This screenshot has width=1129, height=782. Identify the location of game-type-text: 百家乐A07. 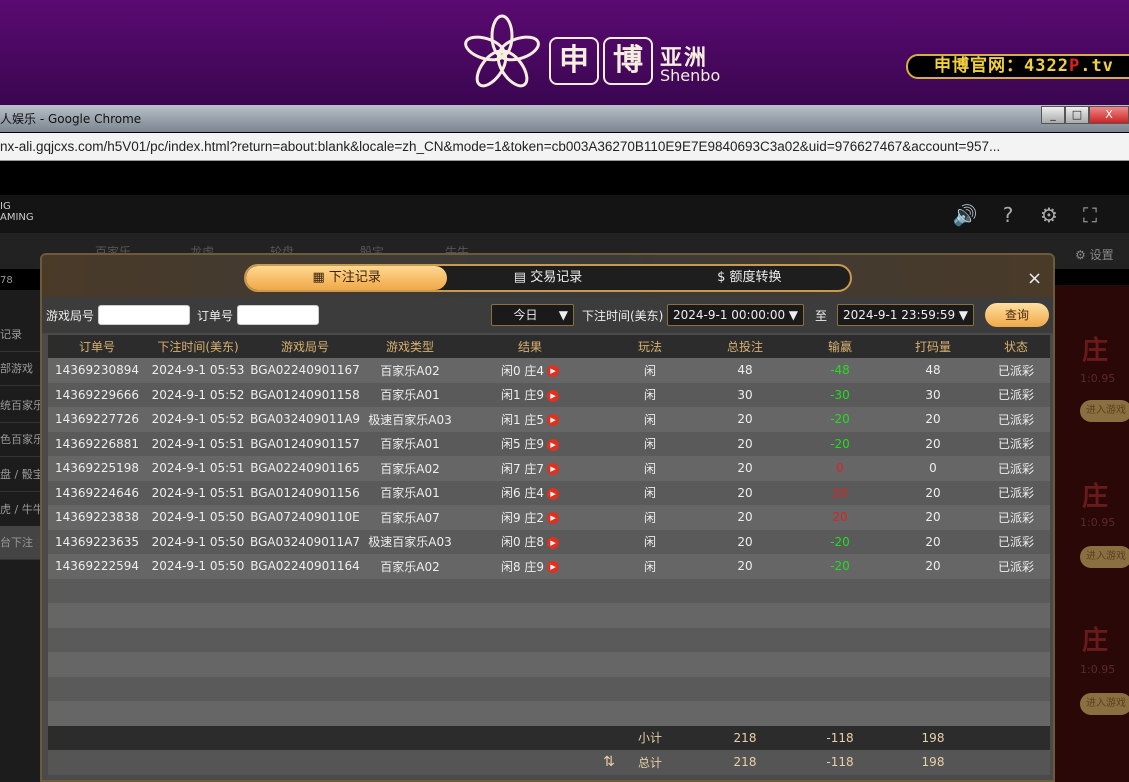
(410, 517).